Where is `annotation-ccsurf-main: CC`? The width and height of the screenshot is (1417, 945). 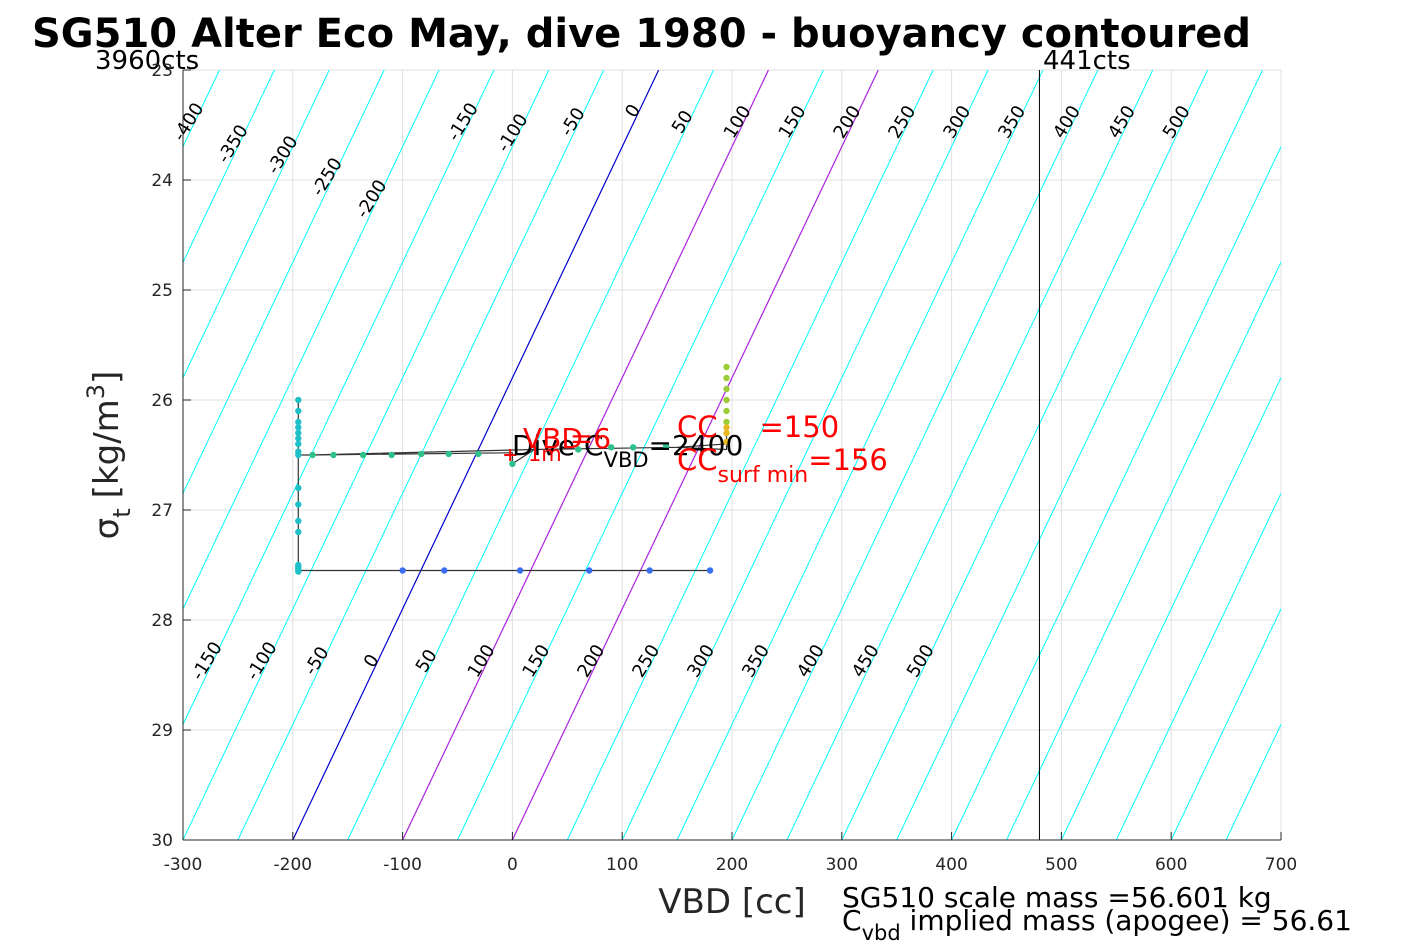
annotation-ccsurf-main: CC is located at coordinates (697, 460).